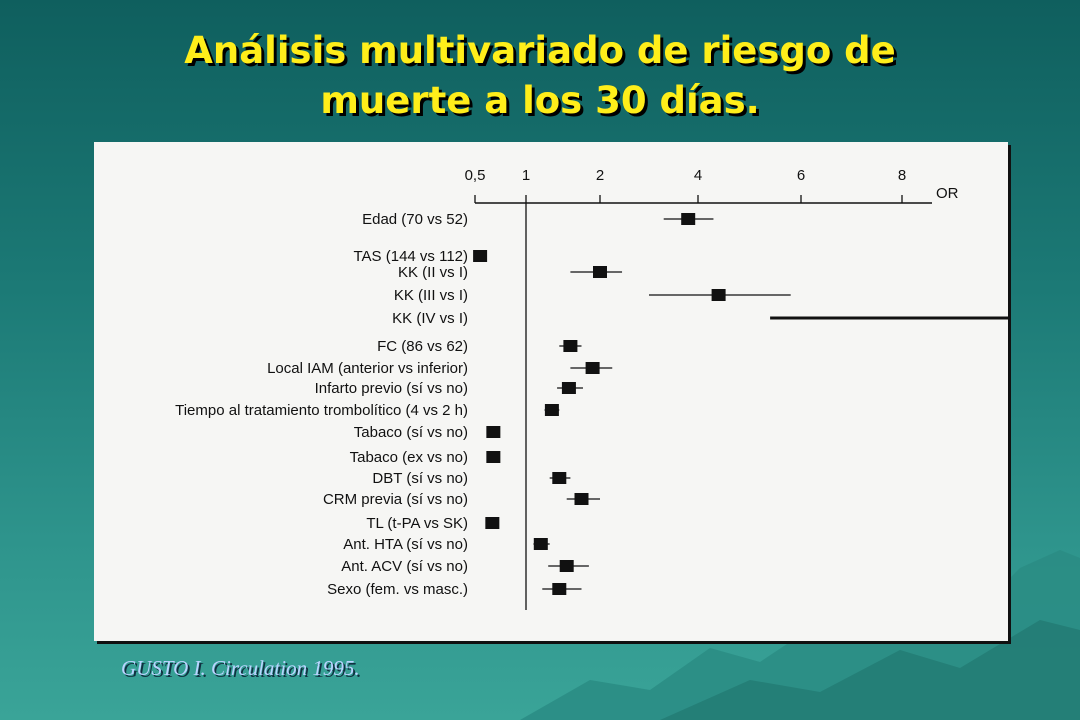  What do you see at coordinates (411, 432) in the screenshot?
I see `row-label: Tabaco (sí vs no)` at bounding box center [411, 432].